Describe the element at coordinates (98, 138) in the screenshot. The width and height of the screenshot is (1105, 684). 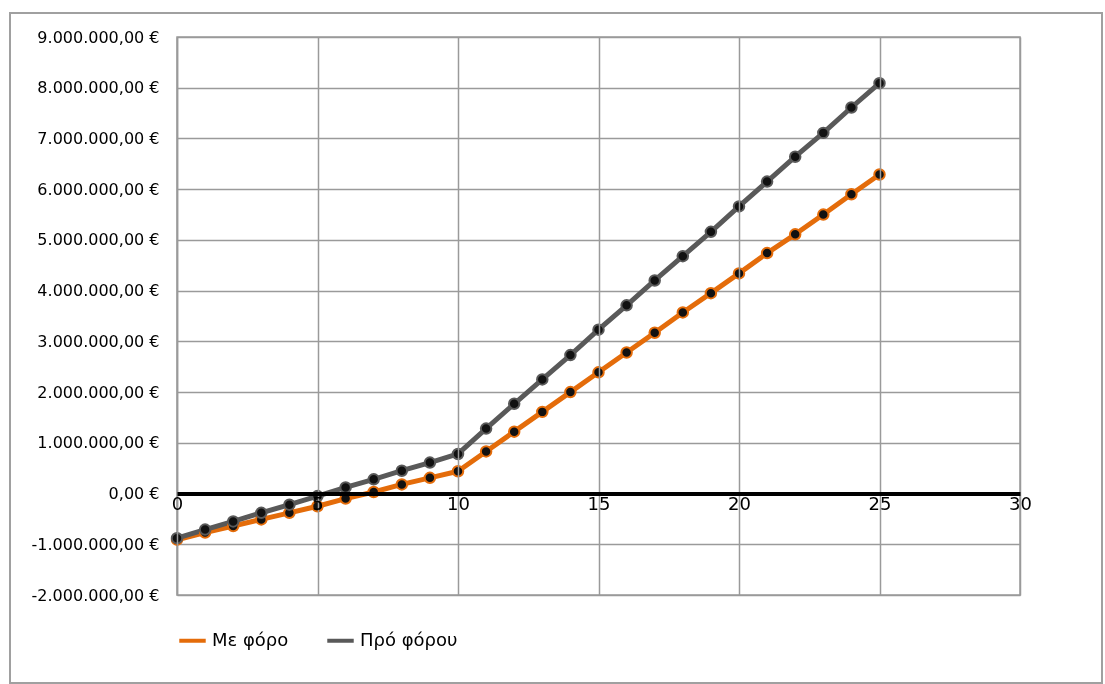
I see `y-tick-label: 7.000.000,00 €` at that location.